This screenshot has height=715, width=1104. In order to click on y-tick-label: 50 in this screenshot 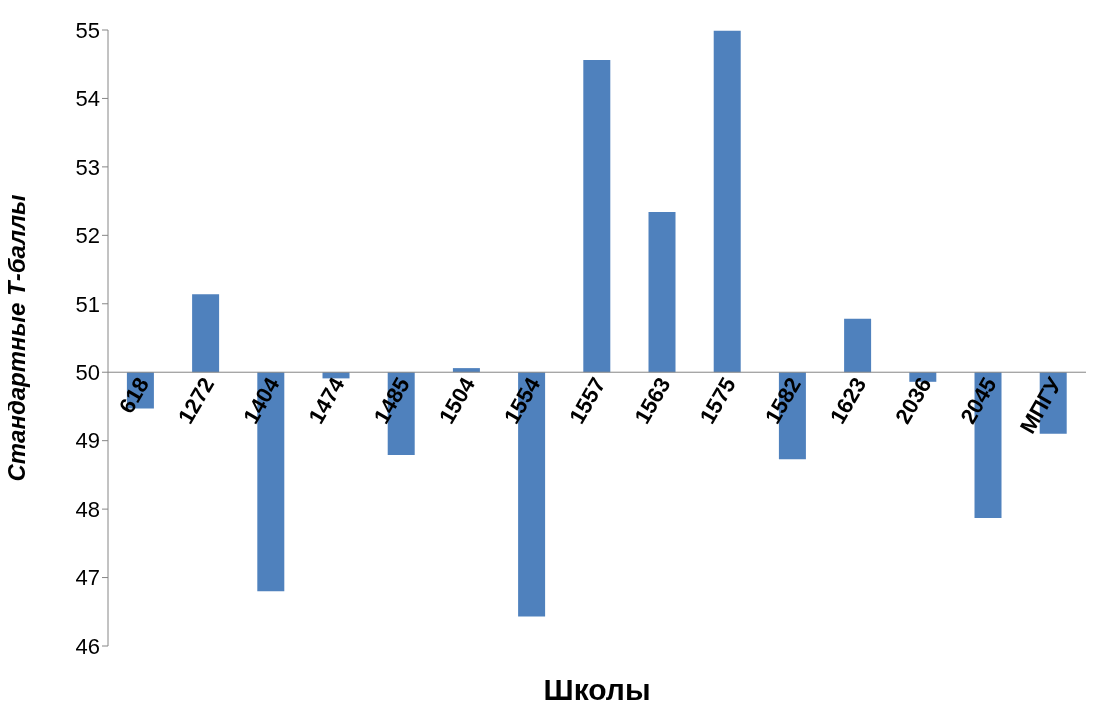, I will do `click(87, 373)`.